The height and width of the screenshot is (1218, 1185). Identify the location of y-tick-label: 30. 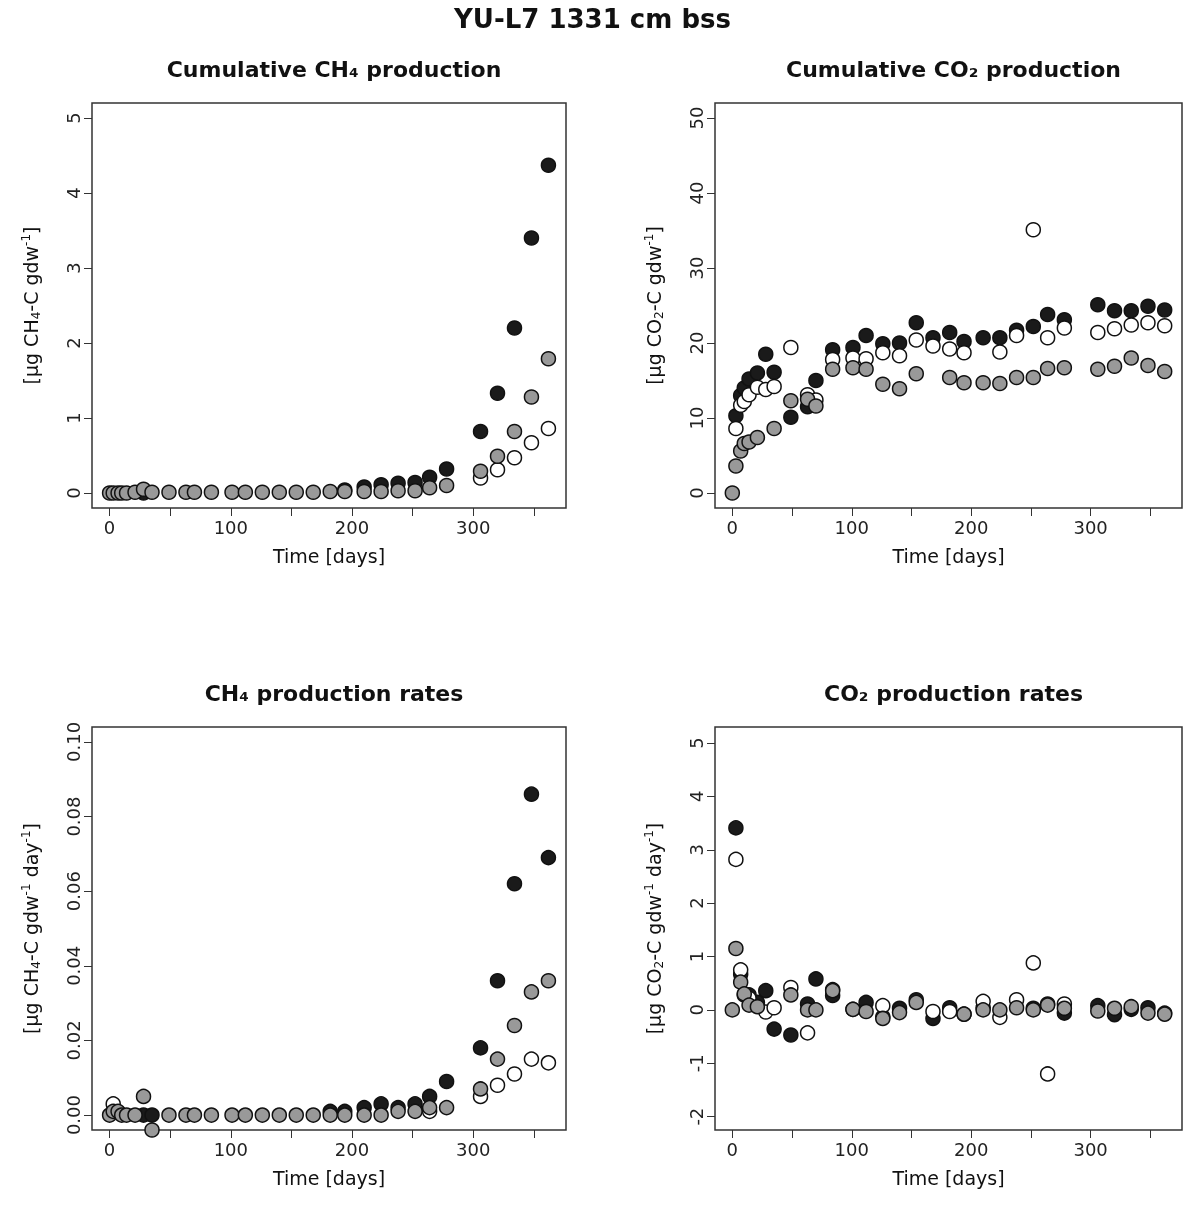
(696, 268).